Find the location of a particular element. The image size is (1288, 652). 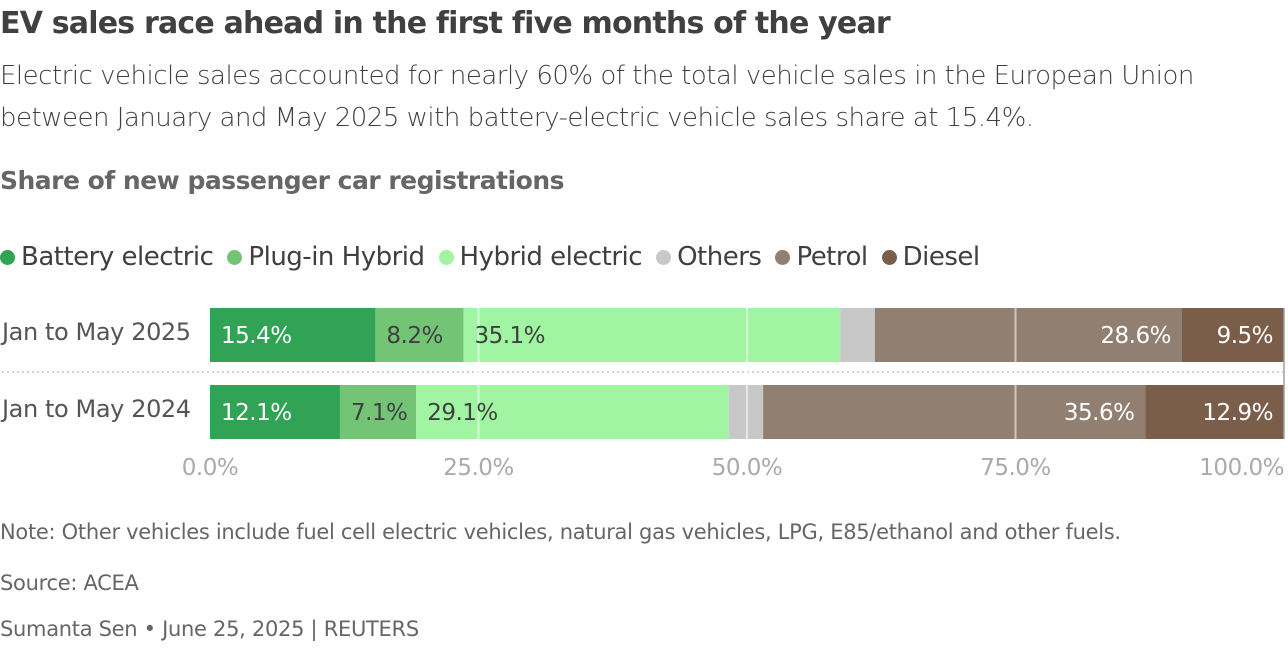

x-tick-label: 75.0% is located at coordinates (1015, 468).